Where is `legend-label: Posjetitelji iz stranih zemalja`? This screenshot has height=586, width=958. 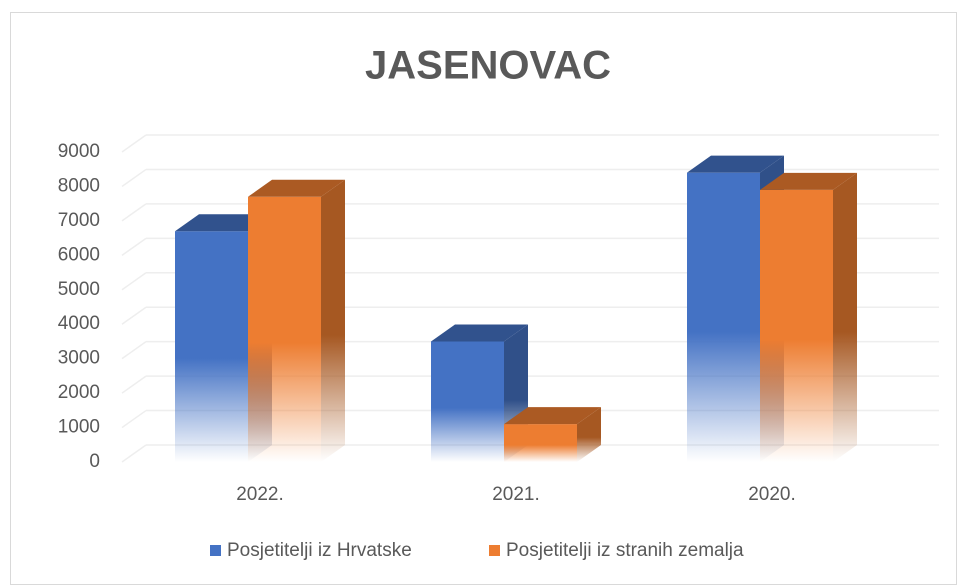 legend-label: Posjetitelji iz stranih zemalja is located at coordinates (625, 550).